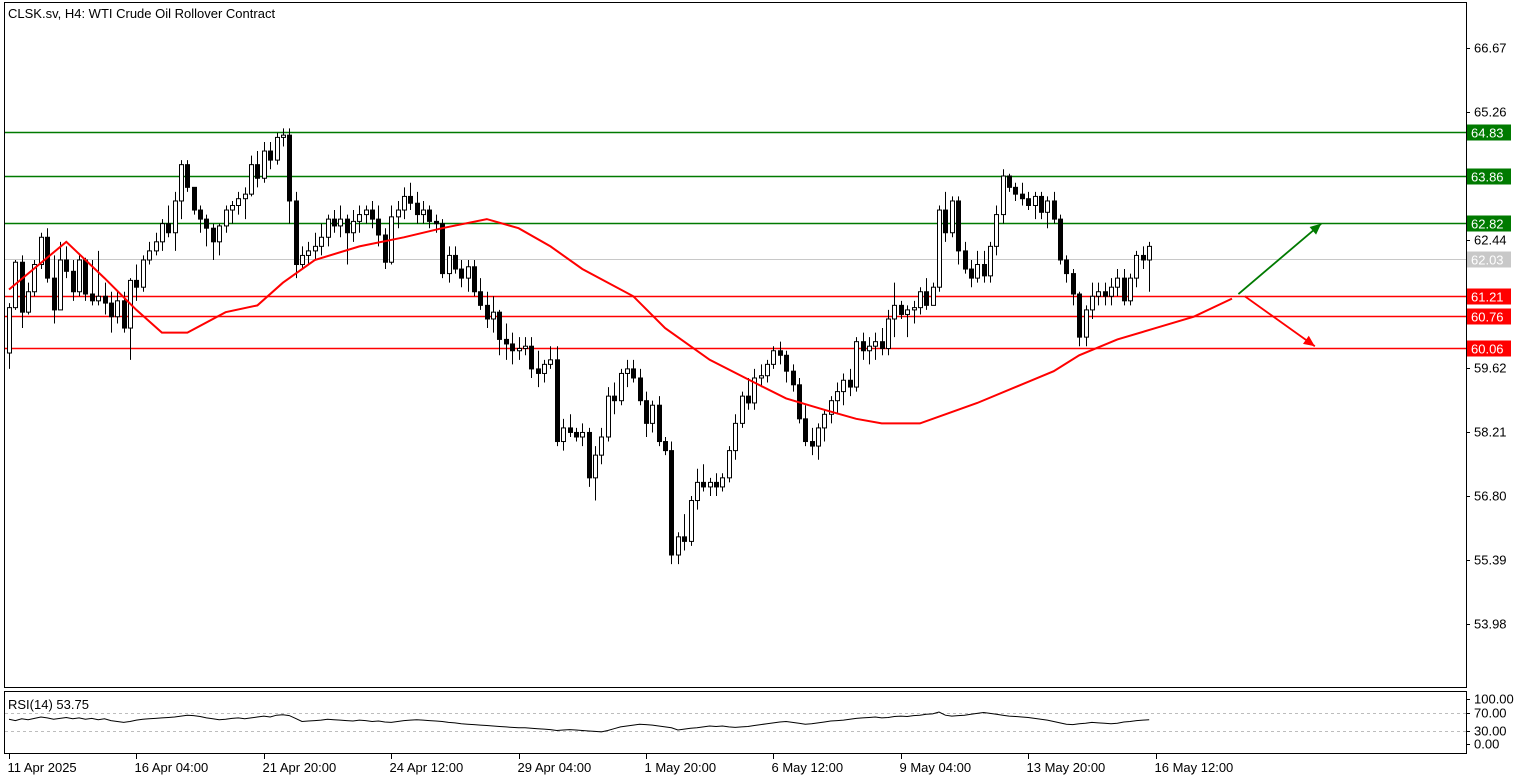  I want to click on current-price-tag, so click(1489, 259).